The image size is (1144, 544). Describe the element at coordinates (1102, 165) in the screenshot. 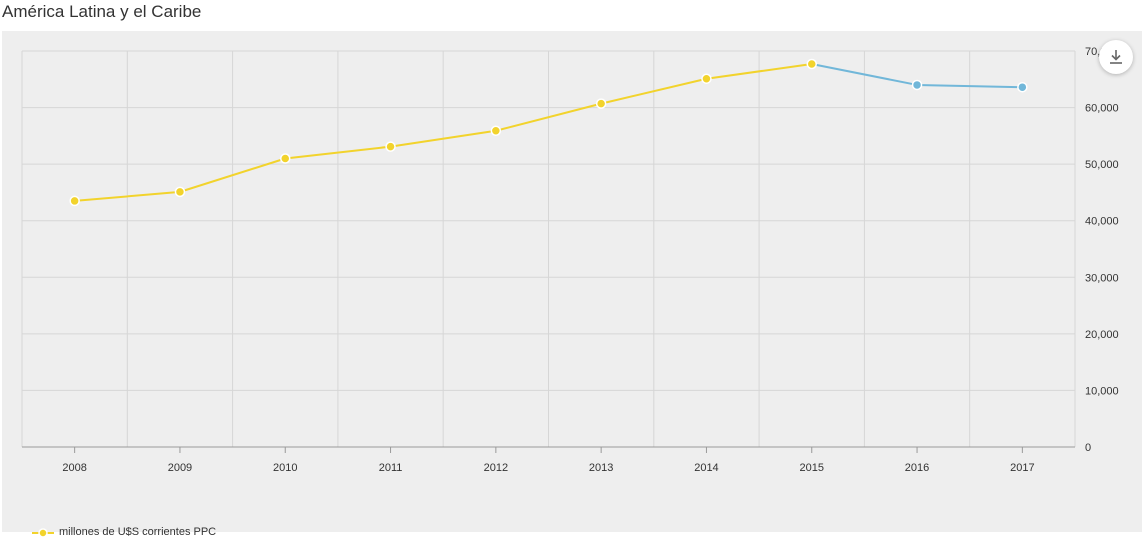

I see `y-tick-label: 50,000` at that location.